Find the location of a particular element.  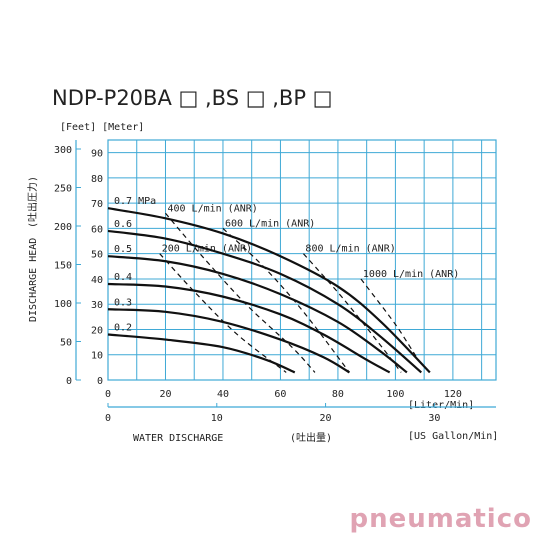

x-axis-label-jp: (吐出量) is located at coordinates (311, 437).